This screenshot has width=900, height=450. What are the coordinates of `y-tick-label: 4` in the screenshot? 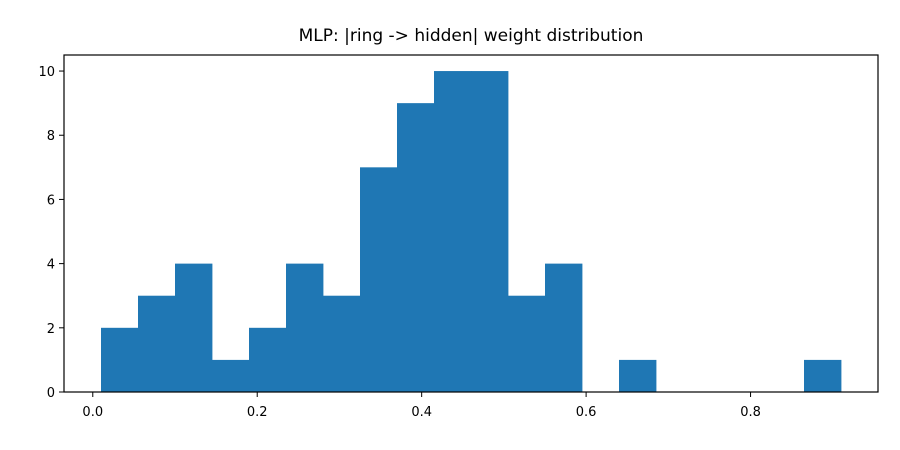 It's located at (51, 265).